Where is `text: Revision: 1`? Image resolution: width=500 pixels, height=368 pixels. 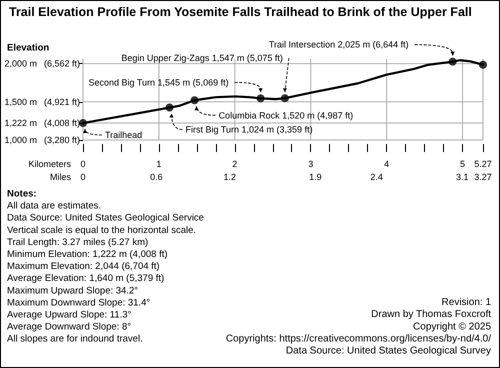
text: Revision: 1 is located at coordinates (467, 302).